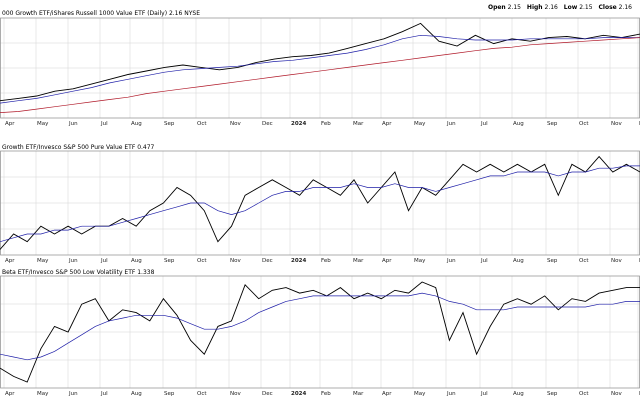  What do you see at coordinates (625, 7) in the screenshot?
I see `close-value: 2.16` at bounding box center [625, 7].